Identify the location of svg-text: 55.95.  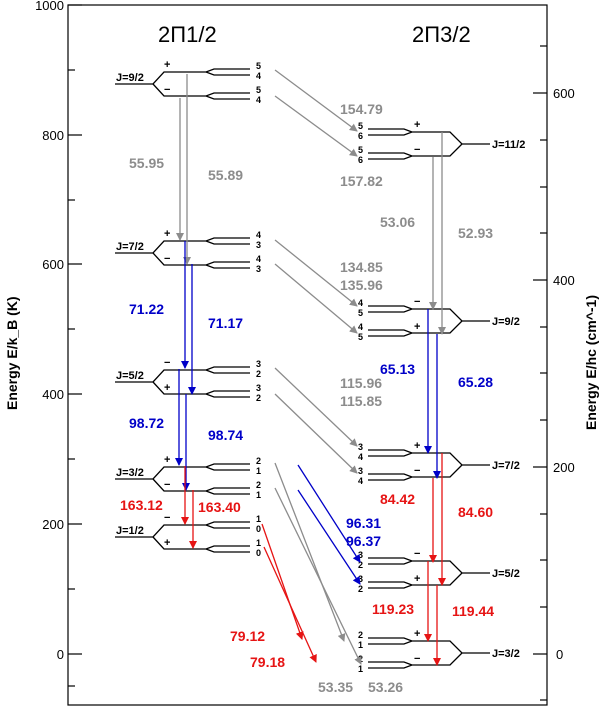
(146, 163).